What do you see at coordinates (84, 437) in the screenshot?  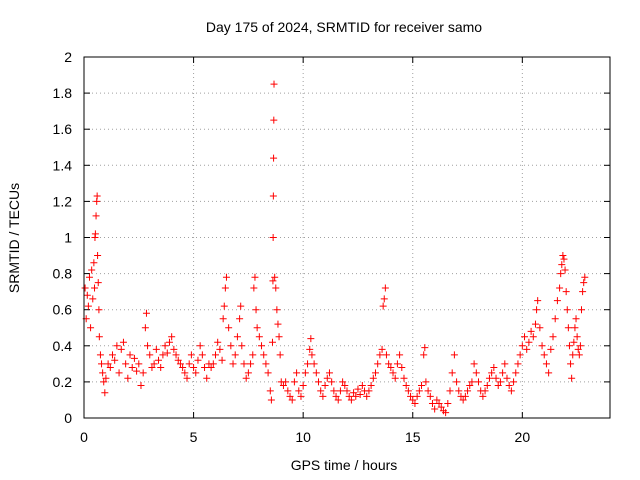 I see `x-tick-label: 0` at bounding box center [84, 437].